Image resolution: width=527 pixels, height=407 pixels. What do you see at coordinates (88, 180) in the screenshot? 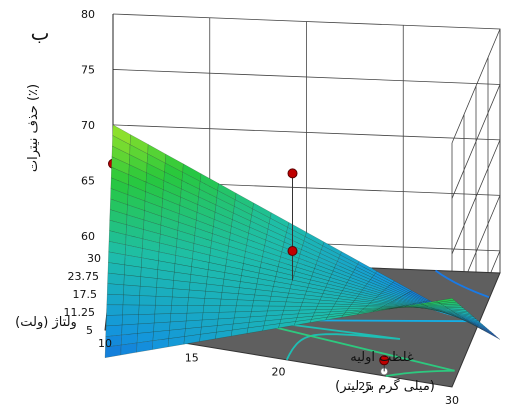
I see `z-tick-label: 65` at bounding box center [88, 180].